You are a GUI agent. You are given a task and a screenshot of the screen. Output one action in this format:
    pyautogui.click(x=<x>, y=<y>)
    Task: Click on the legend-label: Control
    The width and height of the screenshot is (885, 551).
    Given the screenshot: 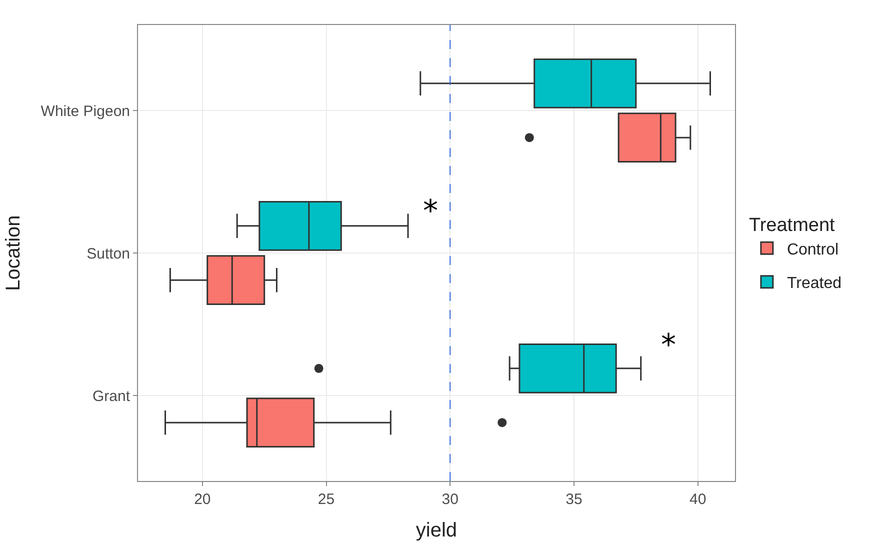 What is the action you would take?
    pyautogui.click(x=812, y=249)
    